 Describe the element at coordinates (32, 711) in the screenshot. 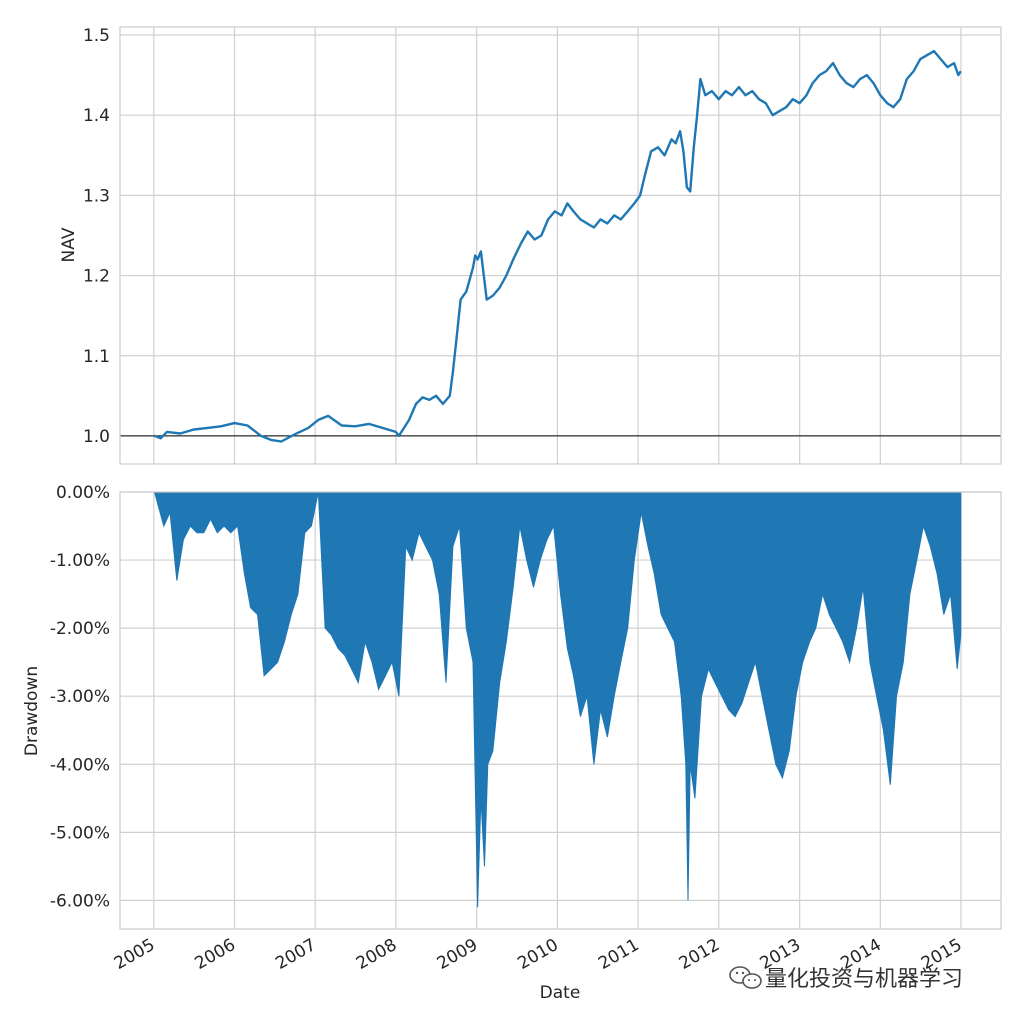

I see `drawdown-y-axis-label: Drawdown` at that location.